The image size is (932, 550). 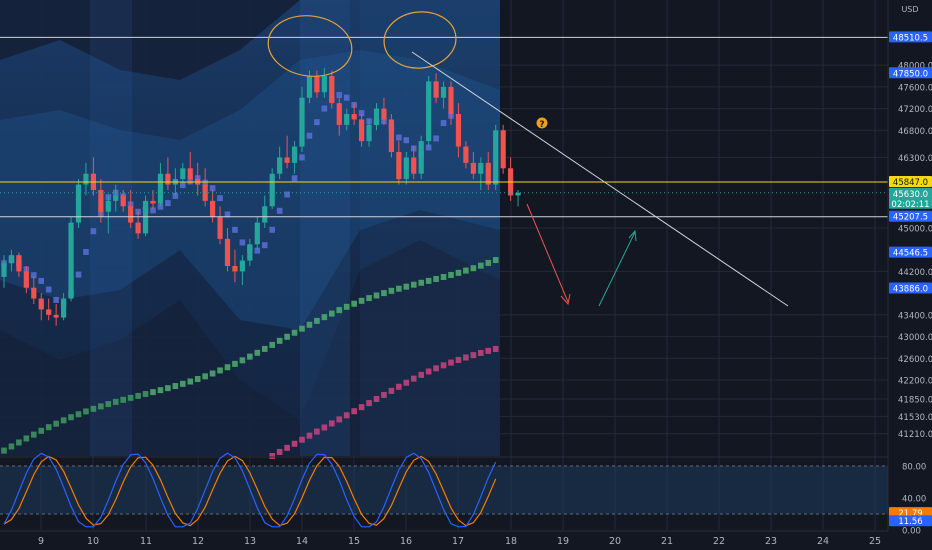 I want to click on up-arrow, so click(x=617, y=269).